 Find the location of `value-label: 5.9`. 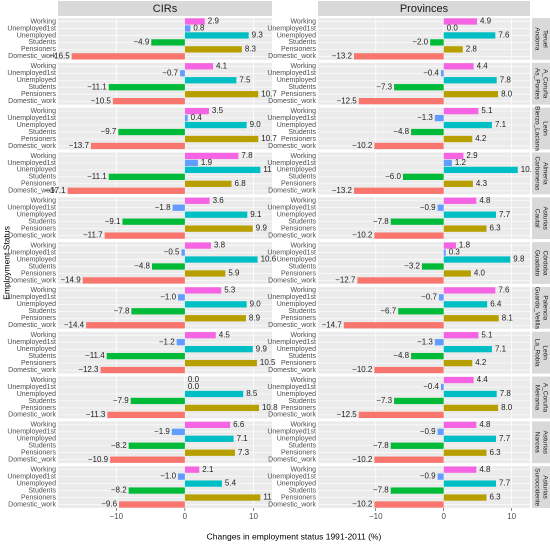

value-label: 5.9 is located at coordinates (234, 273).